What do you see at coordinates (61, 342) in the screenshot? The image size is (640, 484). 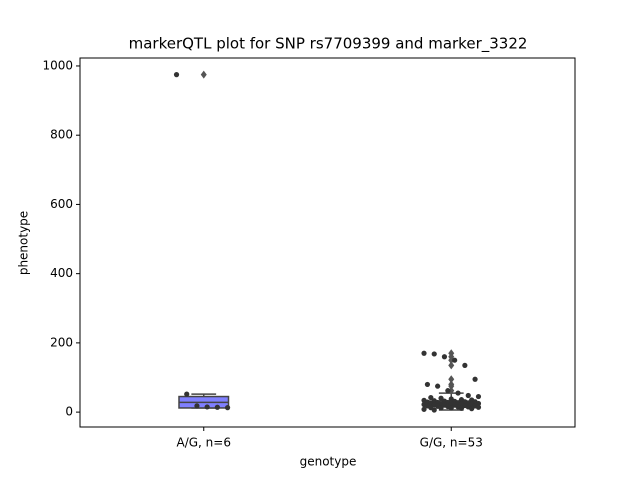 I see `y-tick-label: 200` at bounding box center [61, 342].